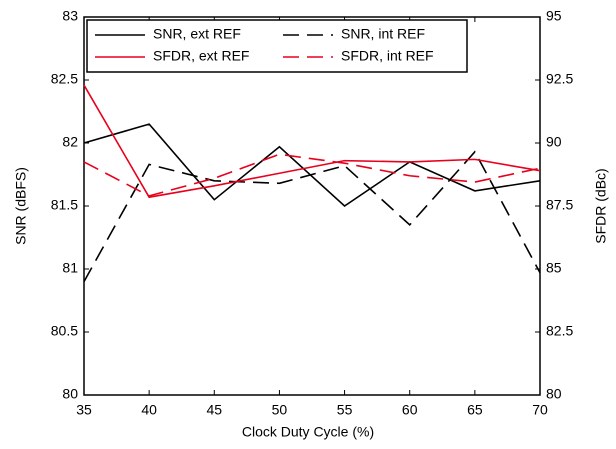  I want to click on y2-tick-label: 80, so click(554, 394).